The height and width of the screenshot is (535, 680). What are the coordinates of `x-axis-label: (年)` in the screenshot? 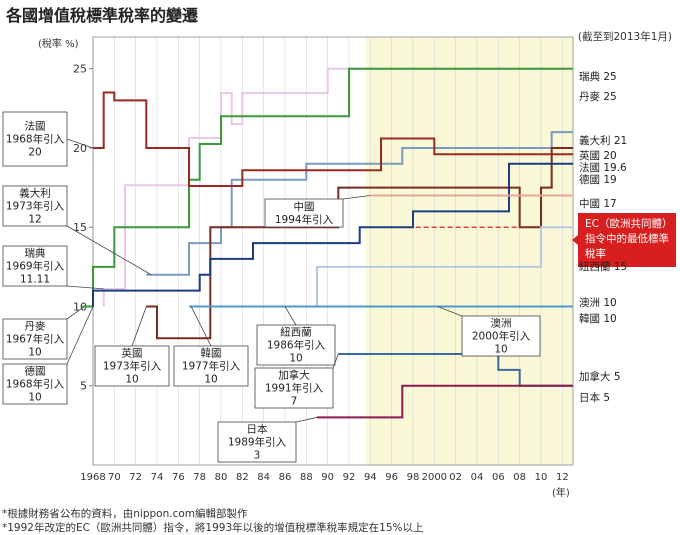 It's located at (561, 492).